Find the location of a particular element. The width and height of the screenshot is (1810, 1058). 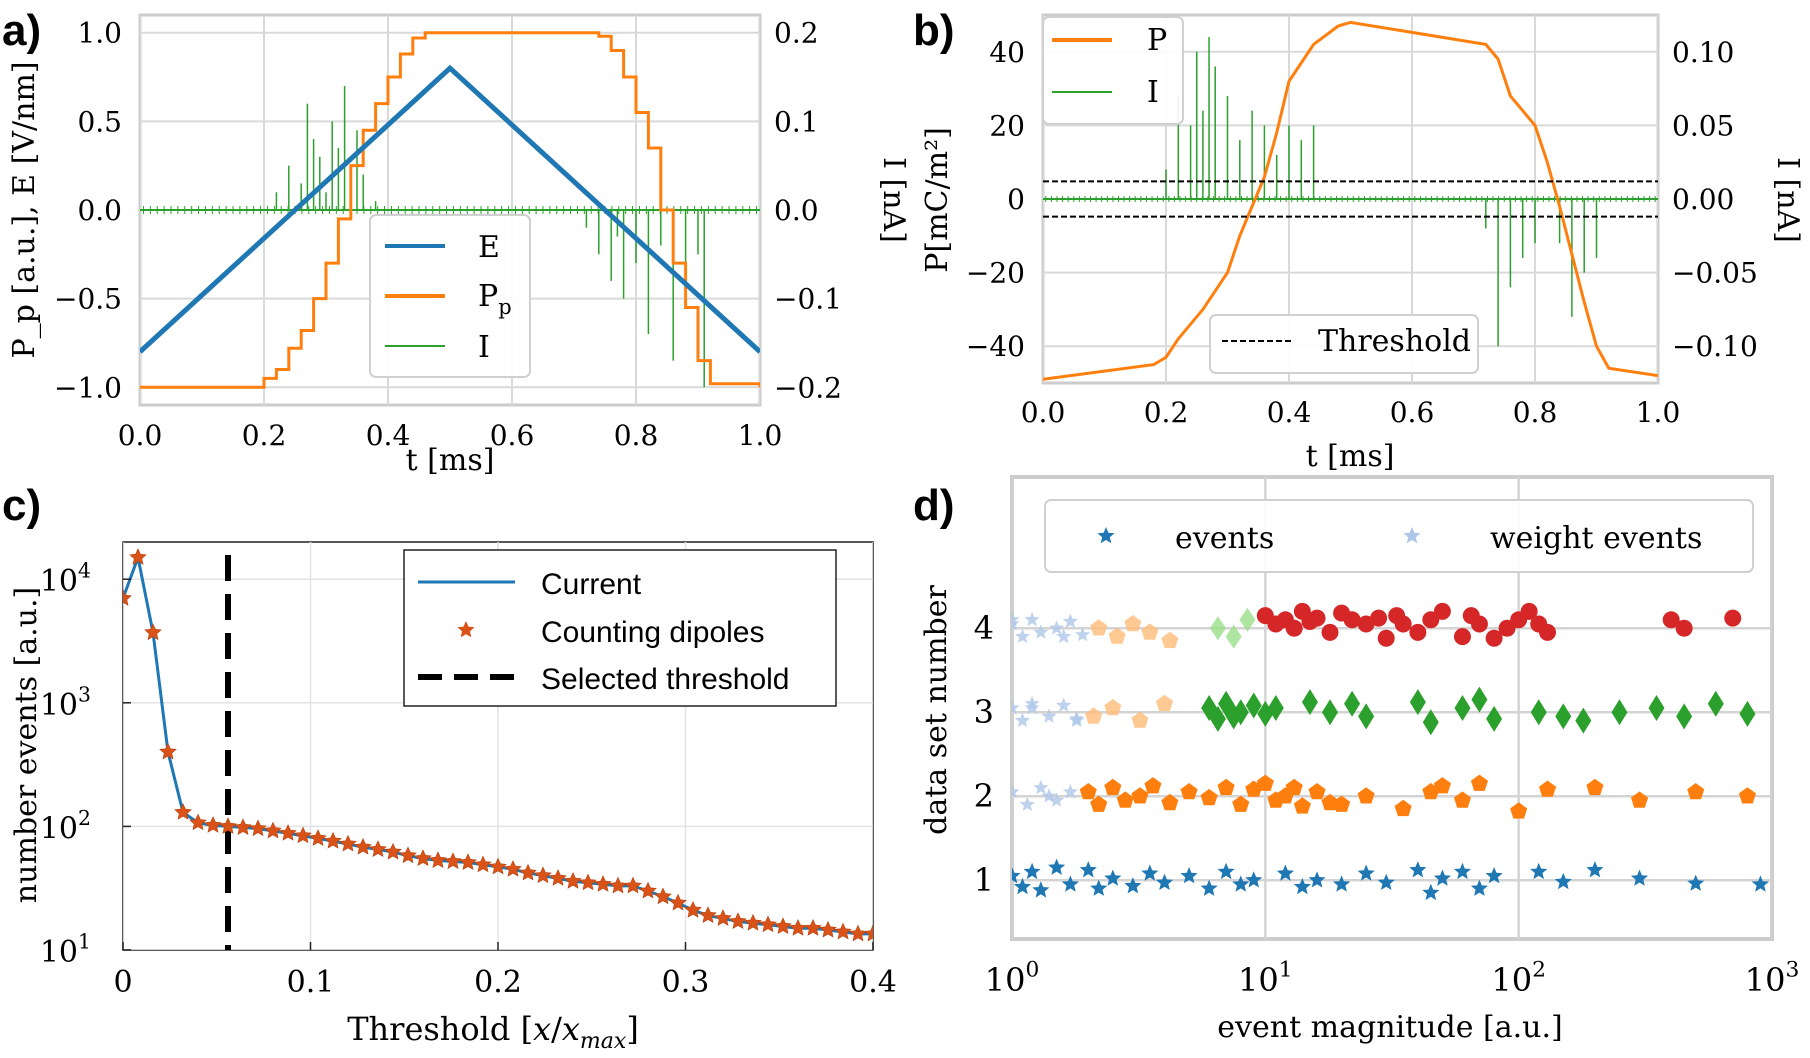

y2tick-a-label: −0.2 is located at coordinates (808, 387).